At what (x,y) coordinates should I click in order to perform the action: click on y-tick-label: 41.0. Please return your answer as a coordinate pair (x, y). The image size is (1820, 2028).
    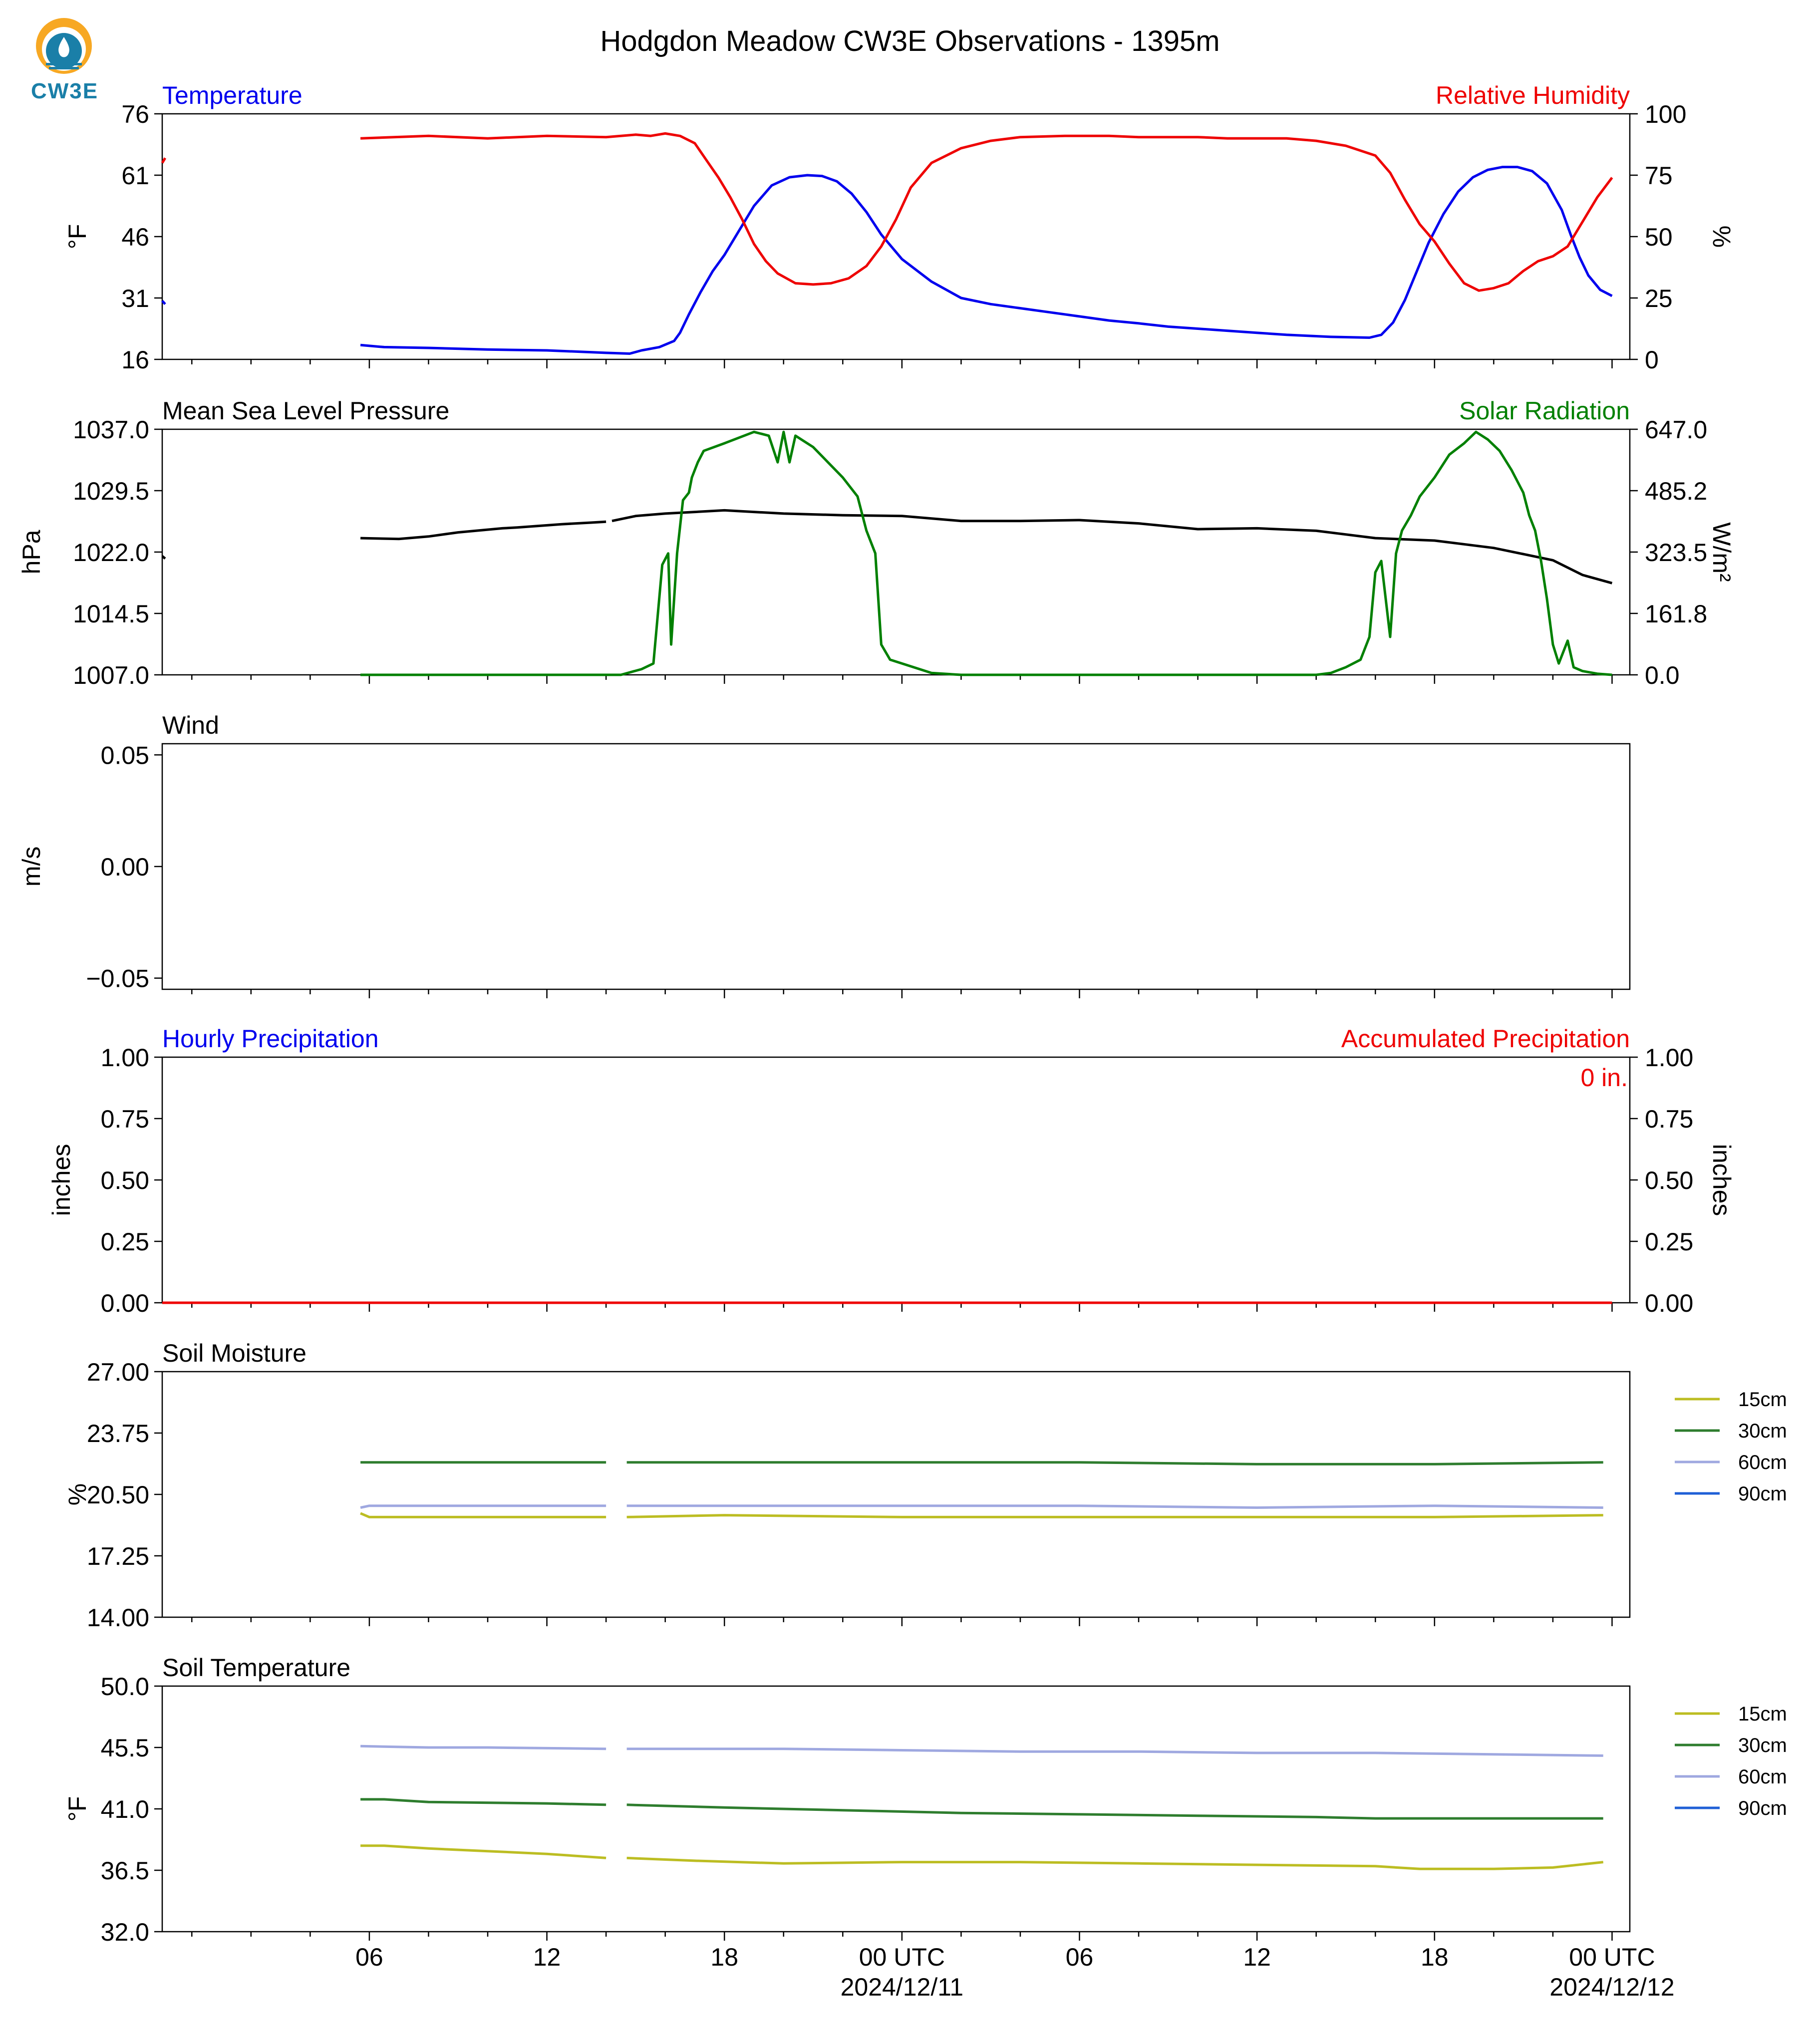
    Looking at the image, I should click on (125, 1809).